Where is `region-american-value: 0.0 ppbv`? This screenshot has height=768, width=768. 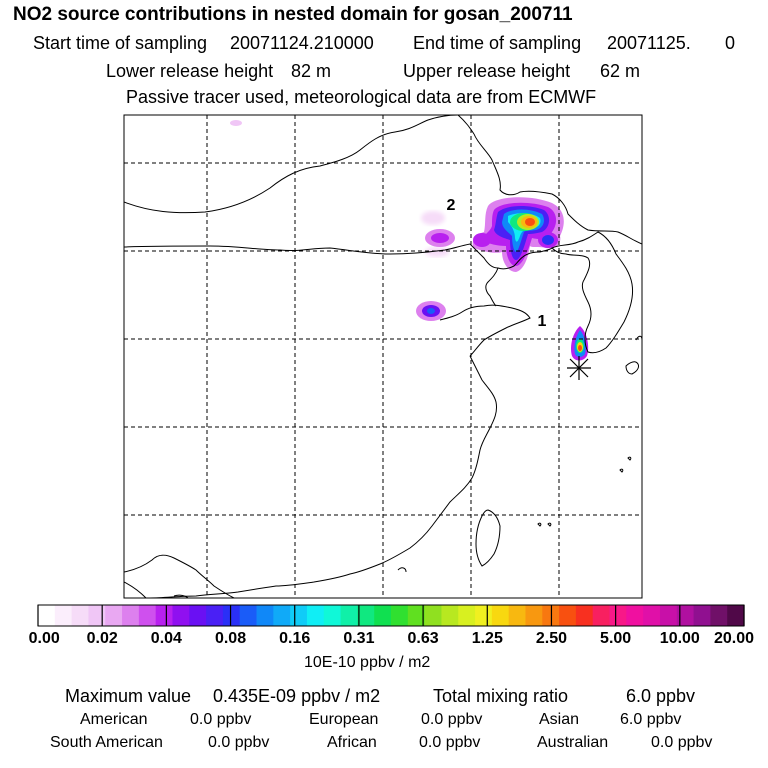 region-american-value: 0.0 ppbv is located at coordinates (221, 719).